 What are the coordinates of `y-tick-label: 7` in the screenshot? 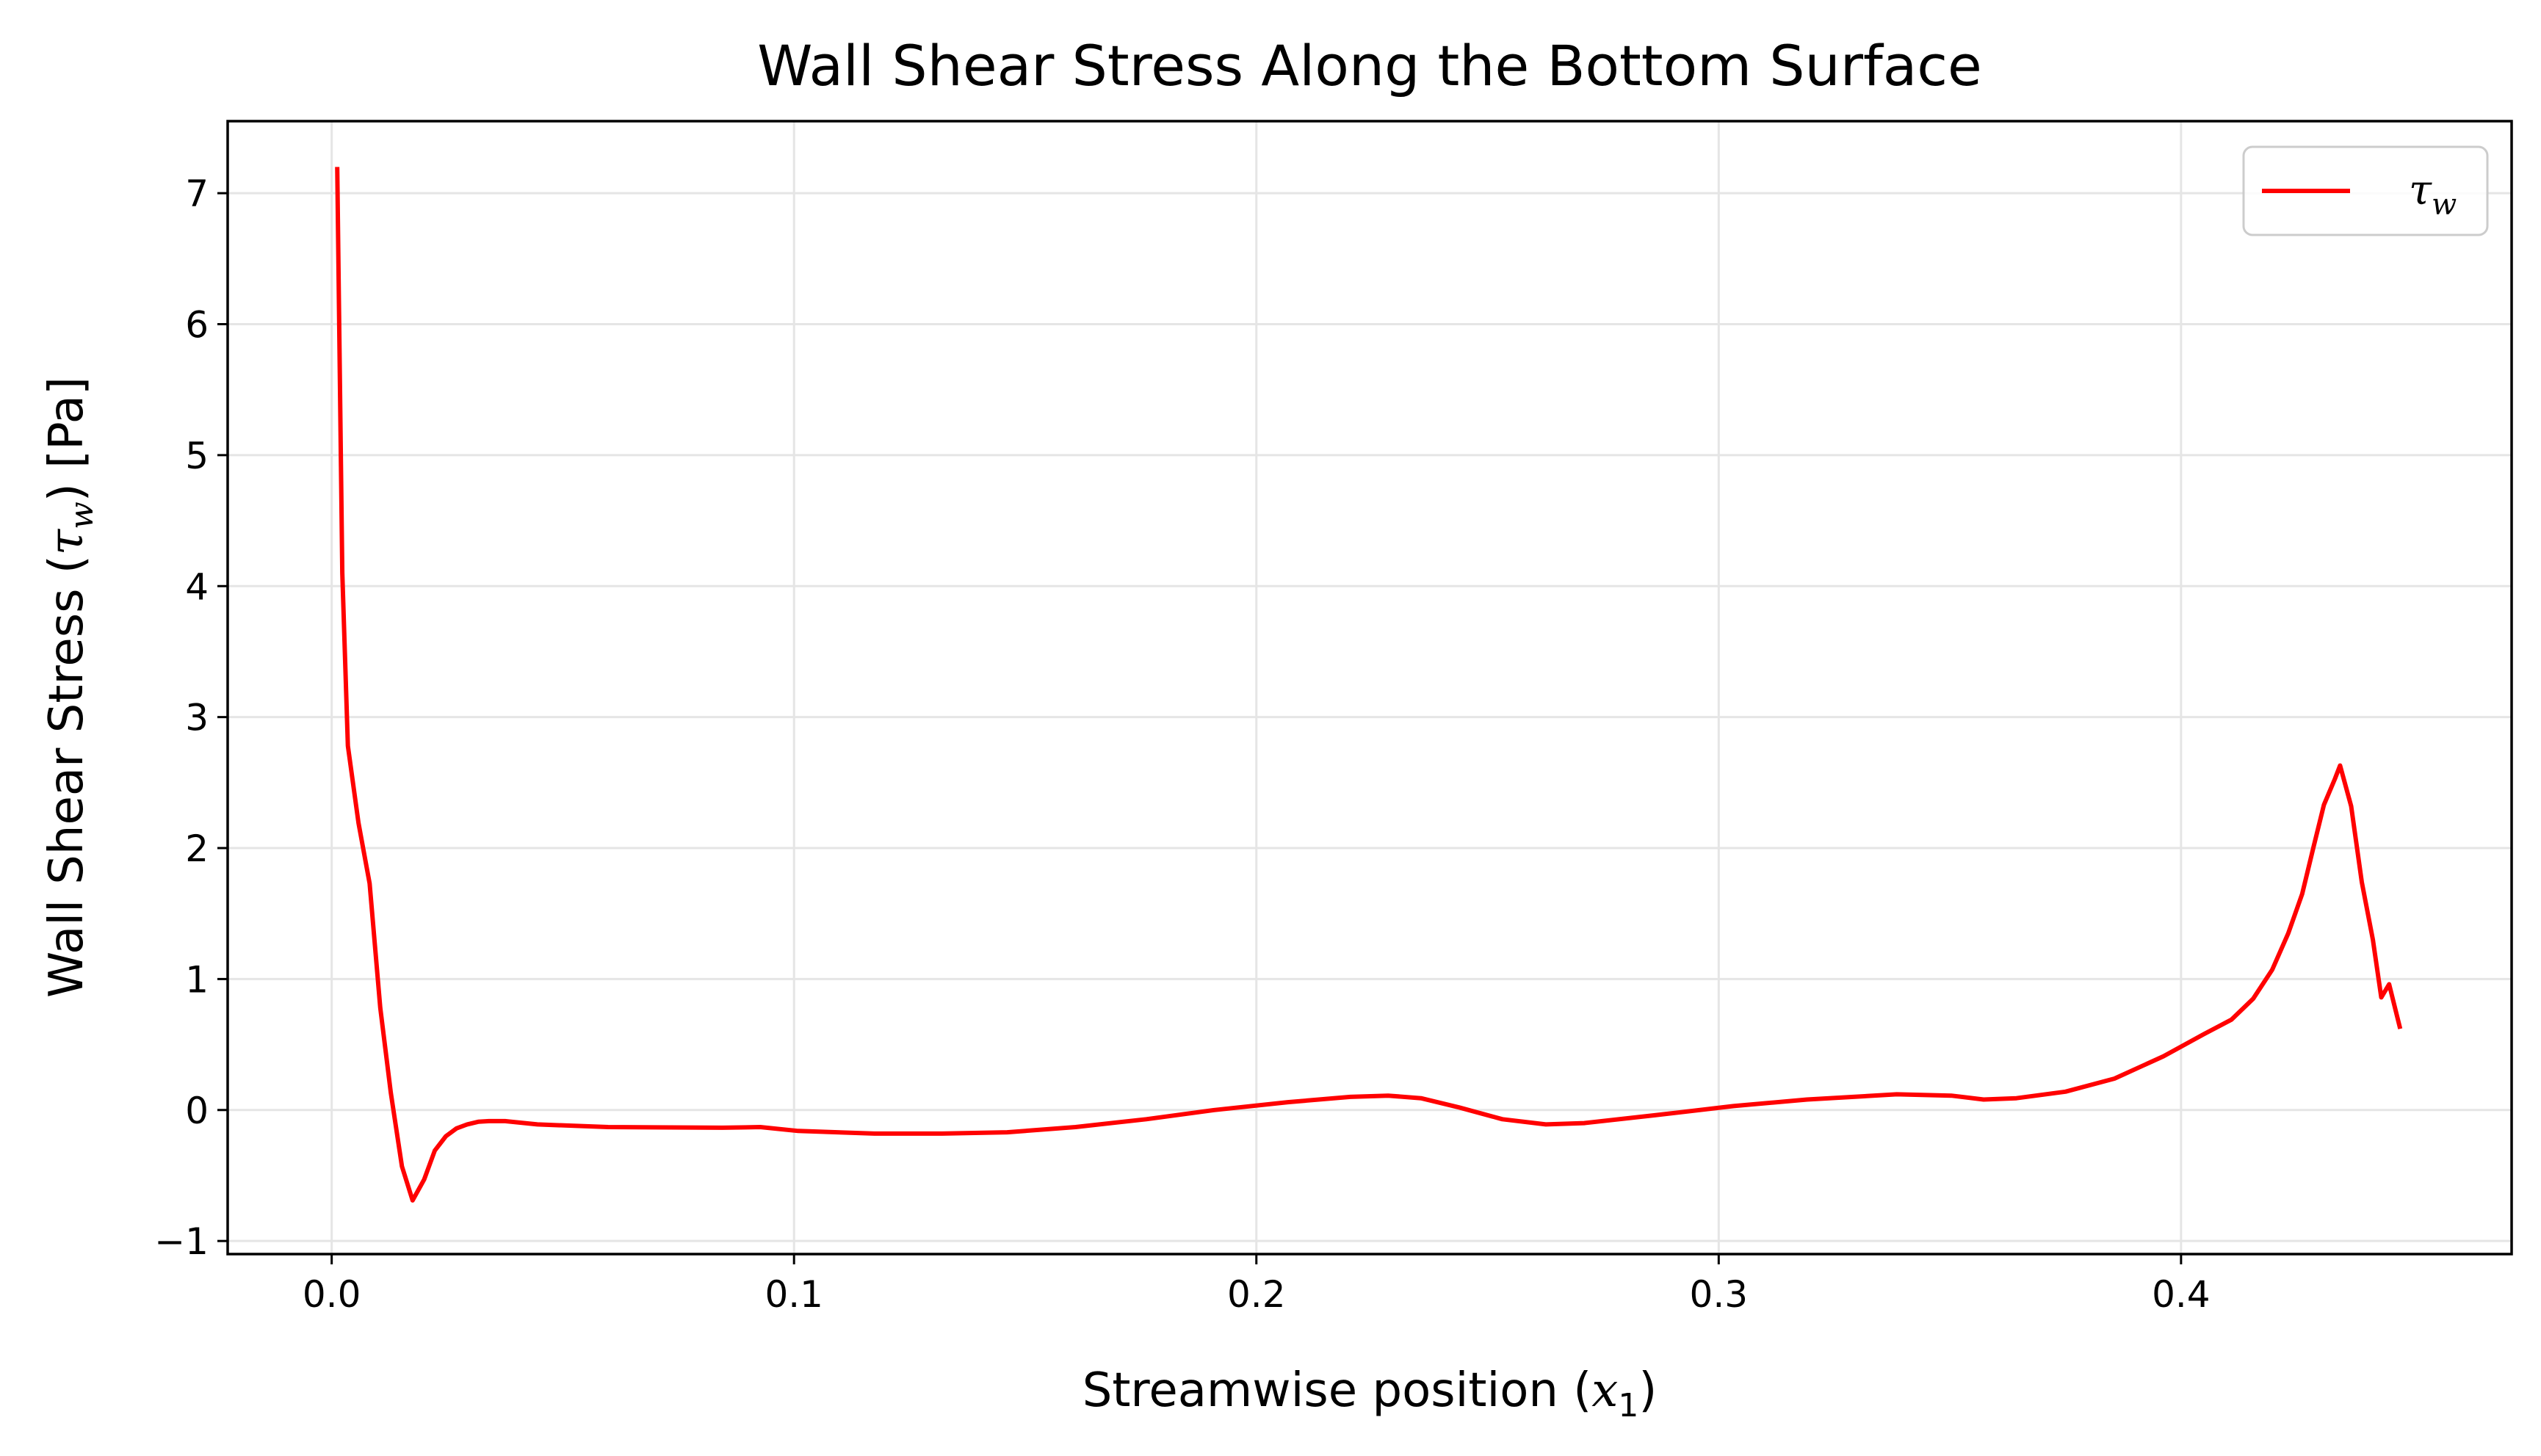 It's located at (197, 194).